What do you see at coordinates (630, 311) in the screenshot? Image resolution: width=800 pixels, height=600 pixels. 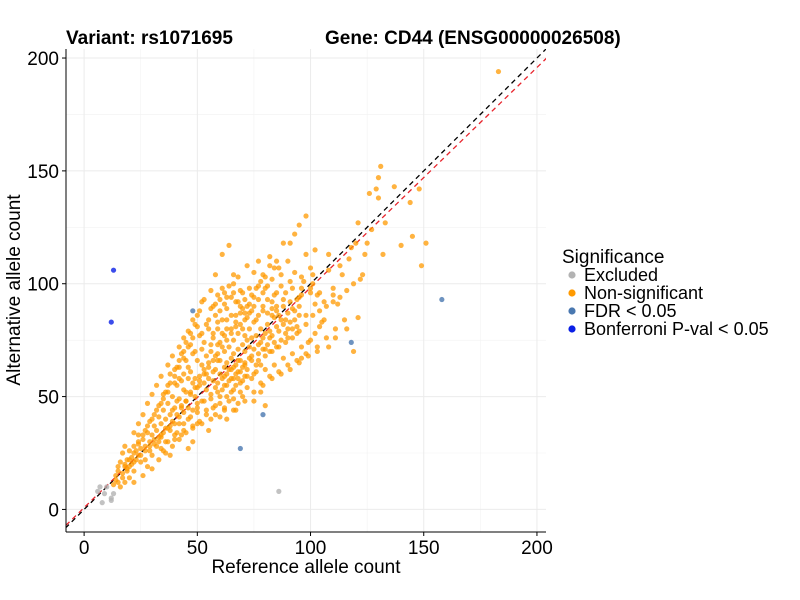 I see `legend-label: FDR < 0.05` at bounding box center [630, 311].